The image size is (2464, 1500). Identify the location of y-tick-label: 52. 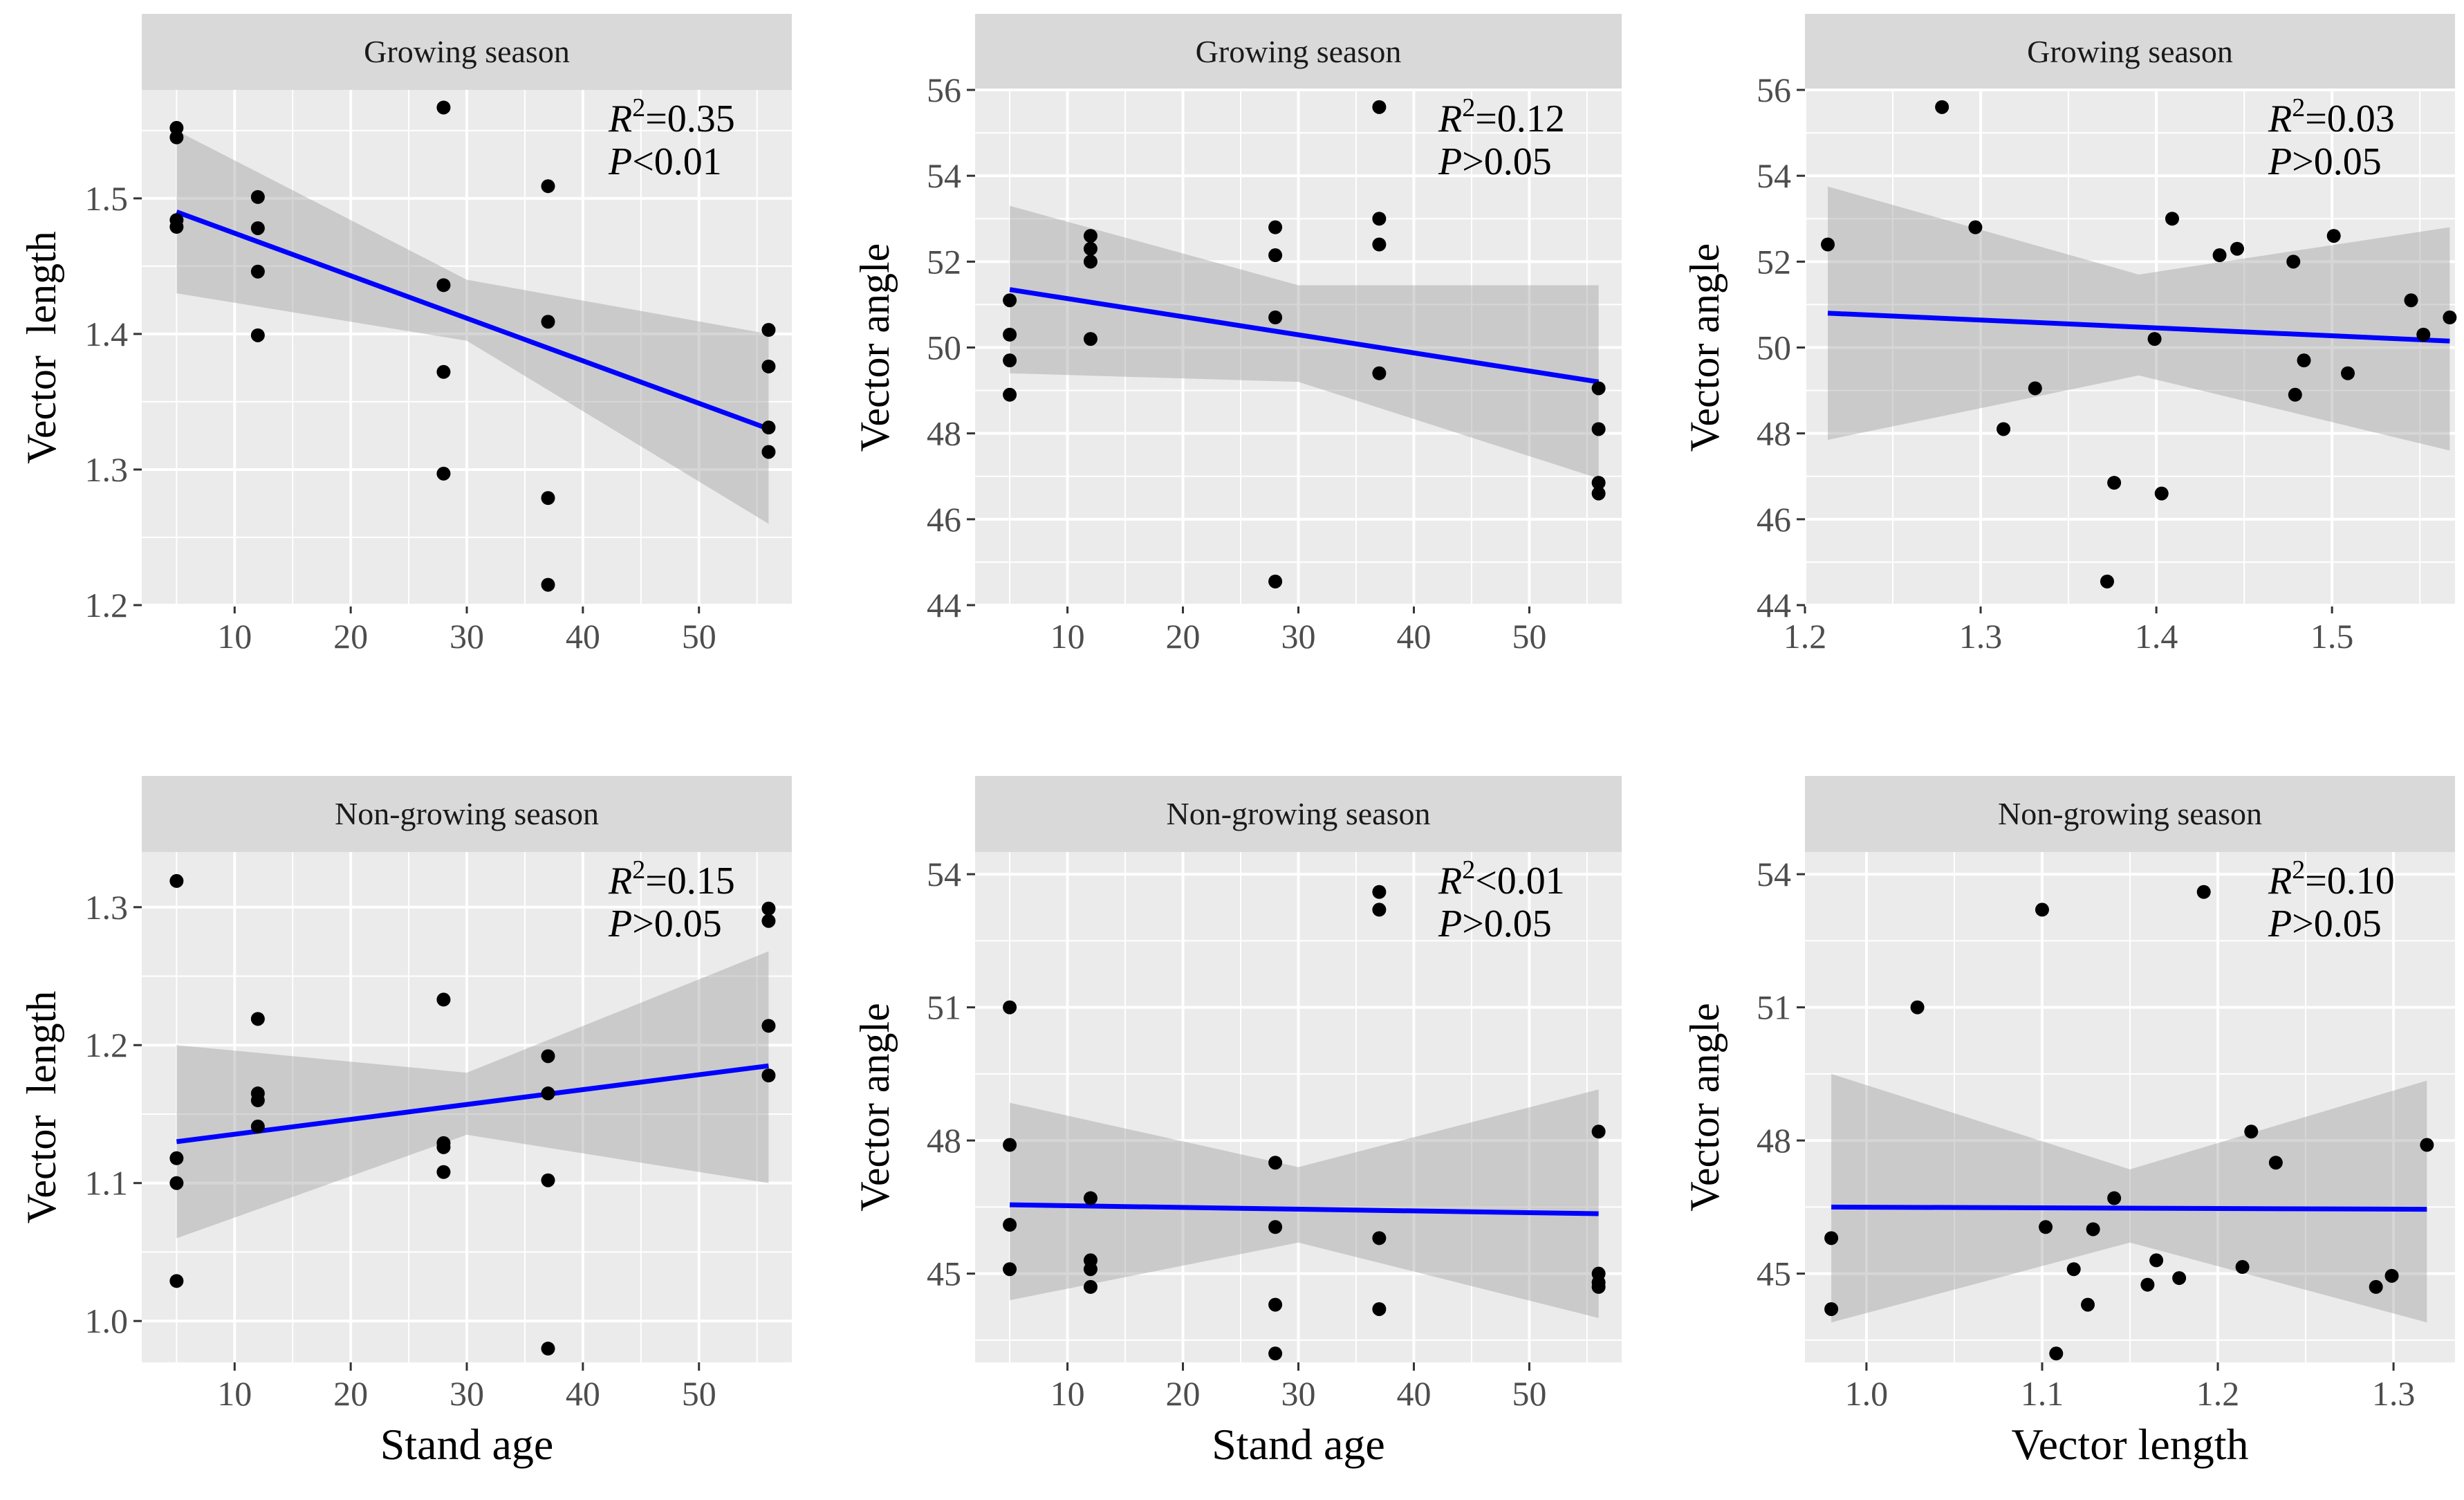
(944, 261).